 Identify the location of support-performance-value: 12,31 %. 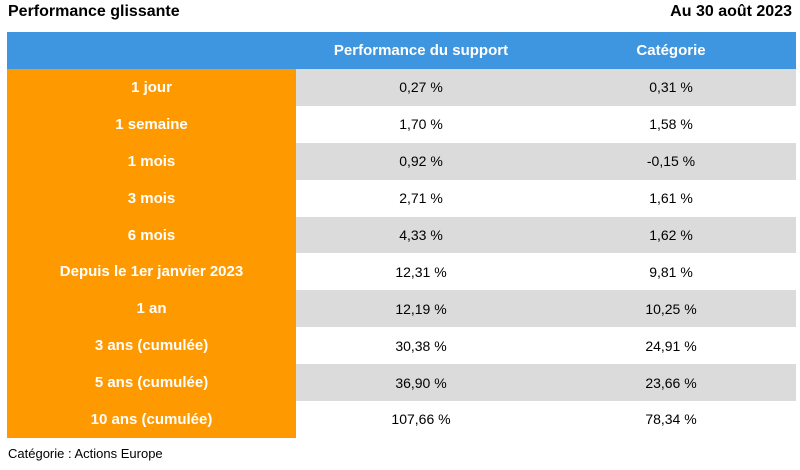
(421, 272).